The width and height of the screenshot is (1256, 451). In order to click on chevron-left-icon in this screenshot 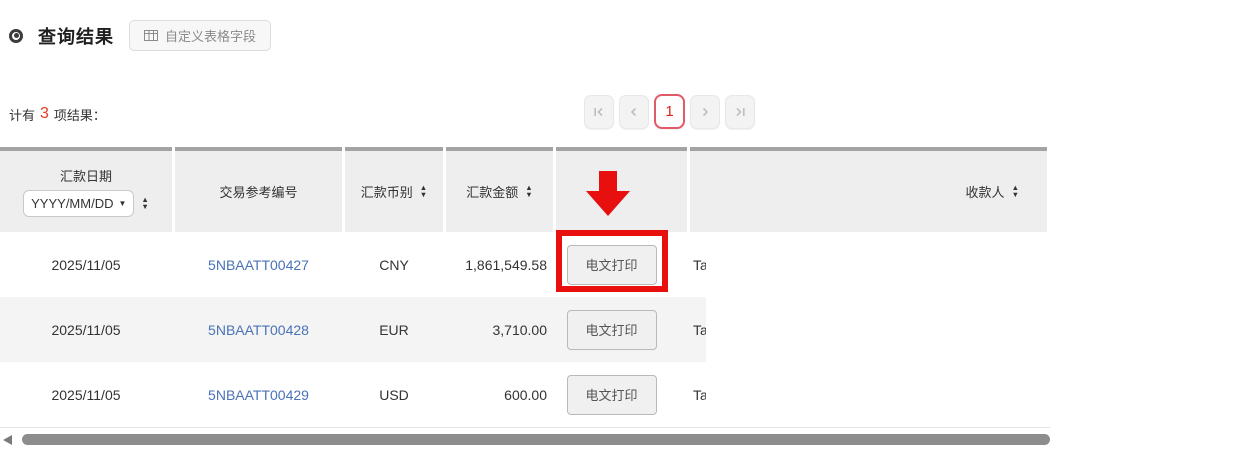, I will do `click(633, 111)`.